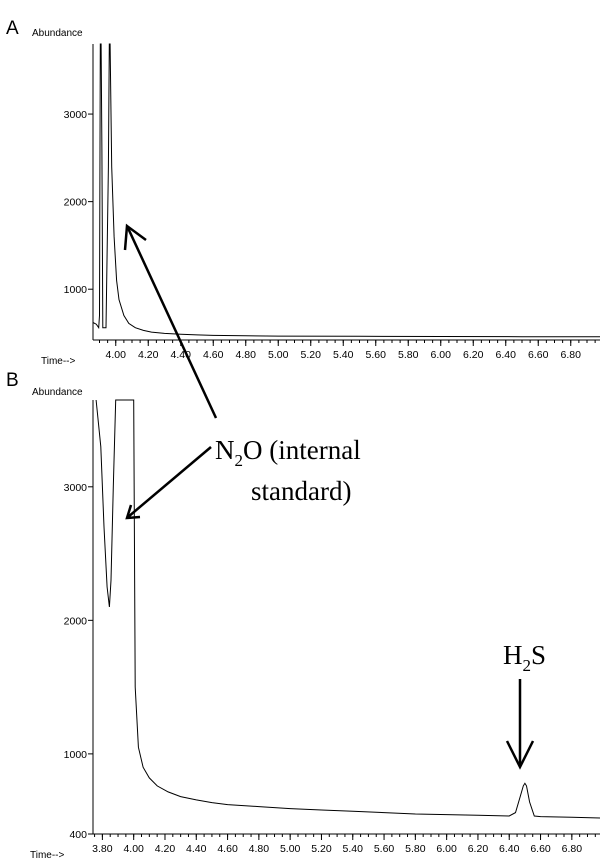 The height and width of the screenshot is (862, 603). Describe the element at coordinates (47, 855) in the screenshot. I see `panel-b-x-axis-label: Time-->` at that location.